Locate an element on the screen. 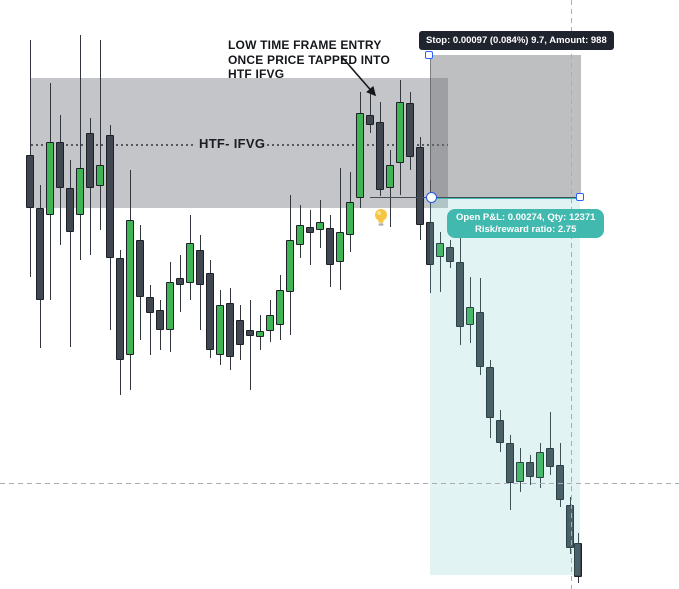  pnl-line2: Risk/reward ratio: 2.75 is located at coordinates (526, 229).